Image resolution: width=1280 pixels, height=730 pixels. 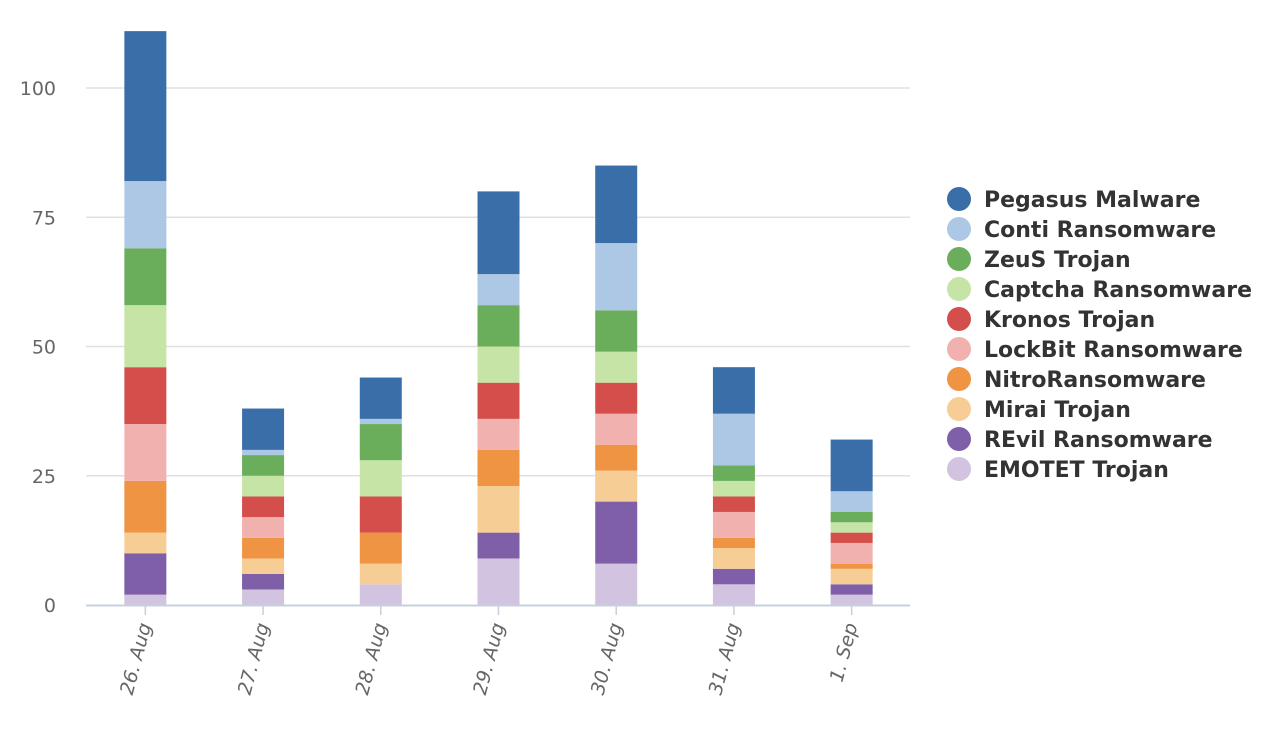 What do you see at coordinates (1076, 470) in the screenshot?
I see `legend-label: EMOTET Trojan` at bounding box center [1076, 470].